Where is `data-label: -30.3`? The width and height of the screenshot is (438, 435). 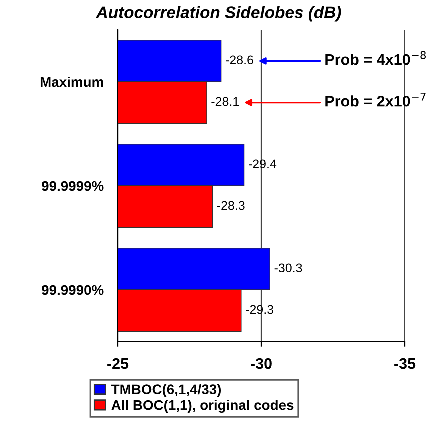 data-label: -30.3 is located at coordinates (288, 268).